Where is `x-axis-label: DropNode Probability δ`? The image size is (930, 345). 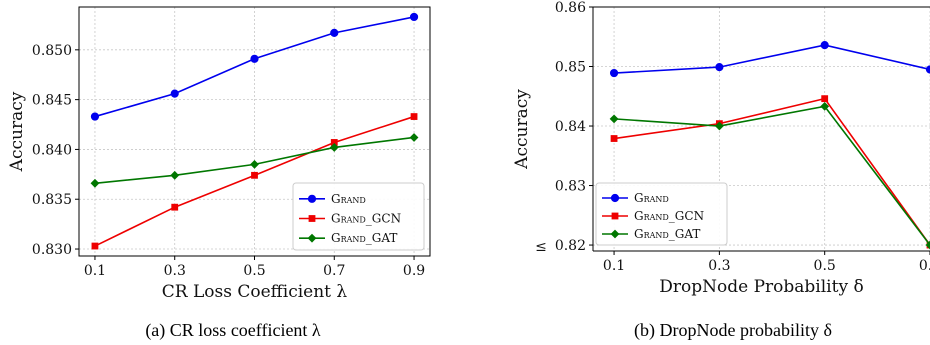 x-axis-label: DropNode Probability δ is located at coordinates (761, 287).